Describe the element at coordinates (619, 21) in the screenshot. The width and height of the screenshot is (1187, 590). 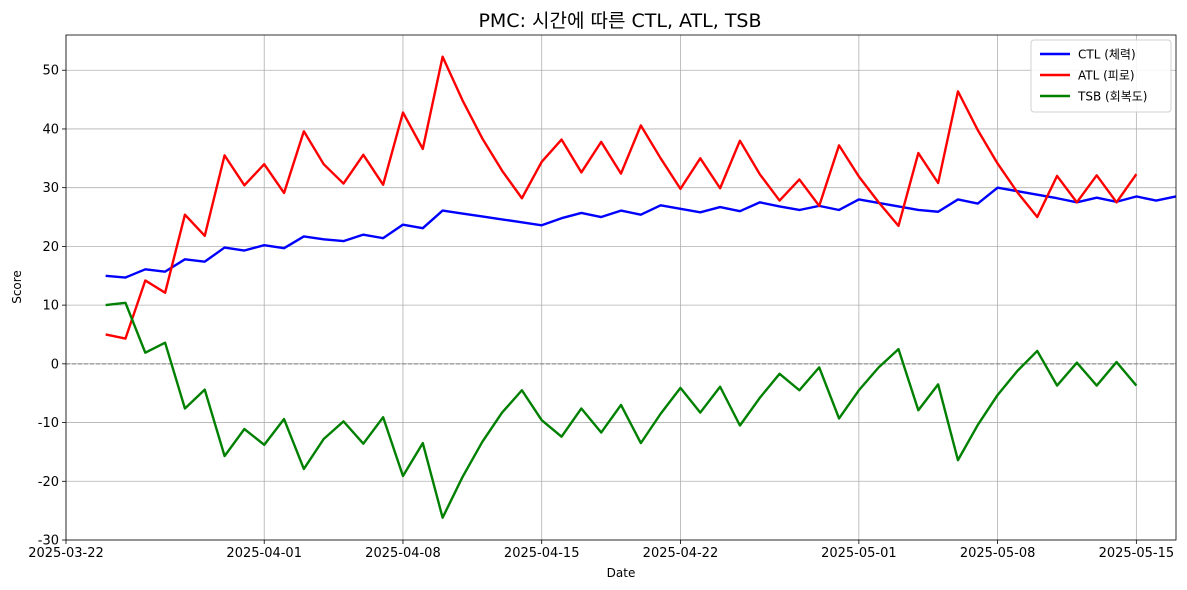
I see `chart-title: PMC: 시간에 따른 CTL, ATL, TSB` at that location.